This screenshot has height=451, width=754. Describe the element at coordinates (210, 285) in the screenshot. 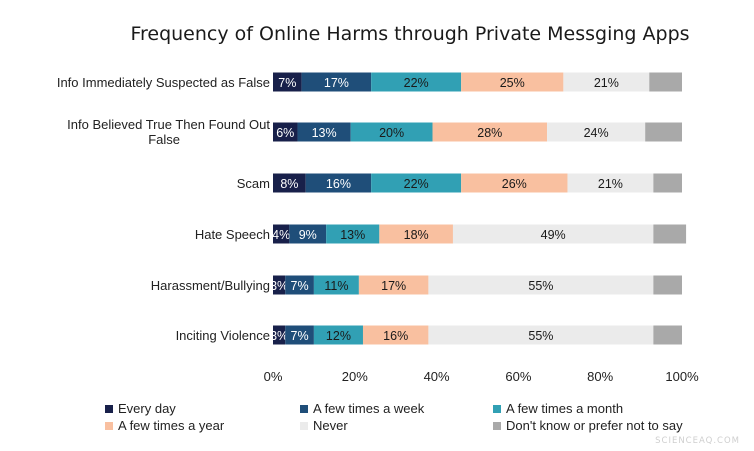

I see `category-label: Harassment/Bullying` at that location.